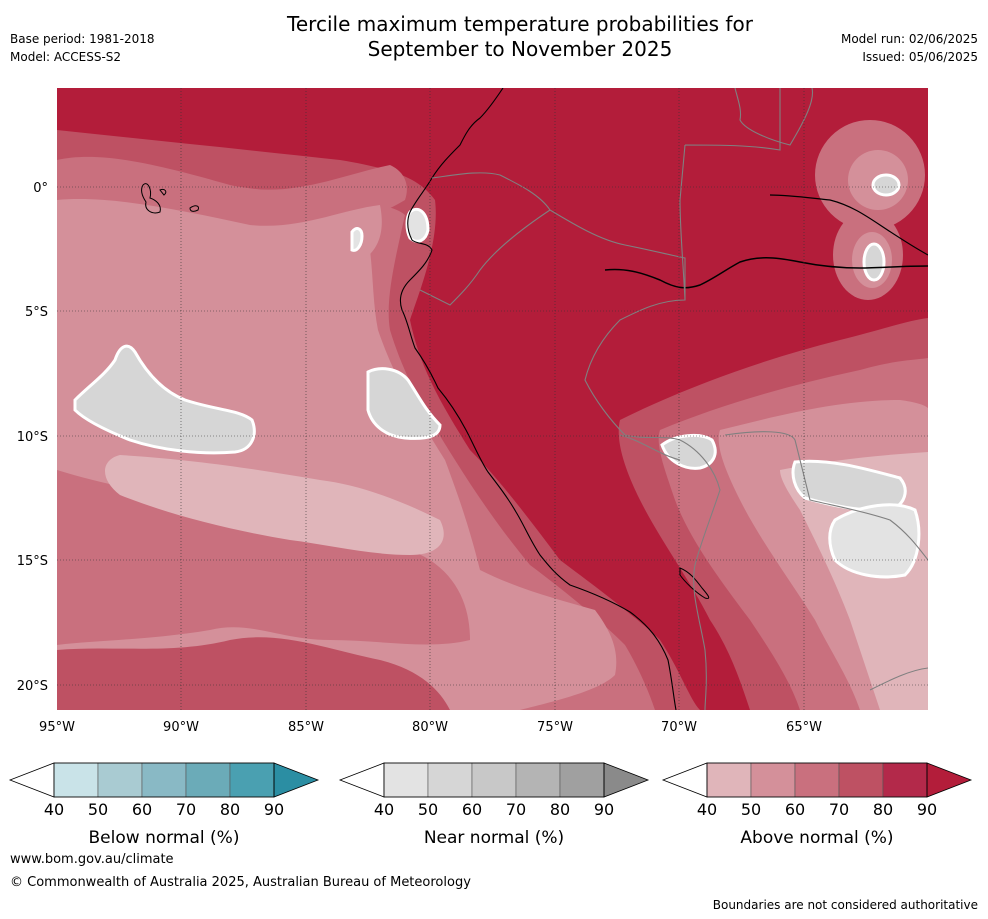  I want to click on lon-label-75w: 75°W, so click(555, 727).